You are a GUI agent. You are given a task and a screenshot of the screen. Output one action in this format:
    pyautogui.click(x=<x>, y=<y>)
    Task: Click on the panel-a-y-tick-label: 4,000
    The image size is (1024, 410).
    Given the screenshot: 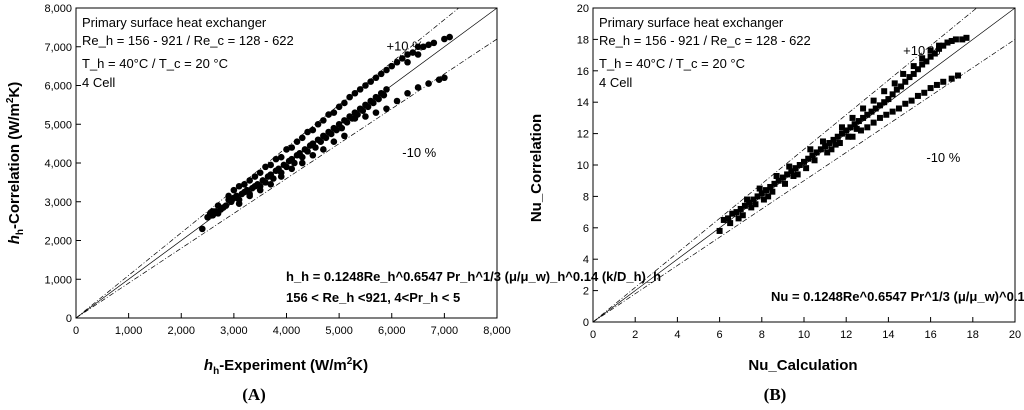 What is the action you would take?
    pyautogui.click(x=58, y=164)
    